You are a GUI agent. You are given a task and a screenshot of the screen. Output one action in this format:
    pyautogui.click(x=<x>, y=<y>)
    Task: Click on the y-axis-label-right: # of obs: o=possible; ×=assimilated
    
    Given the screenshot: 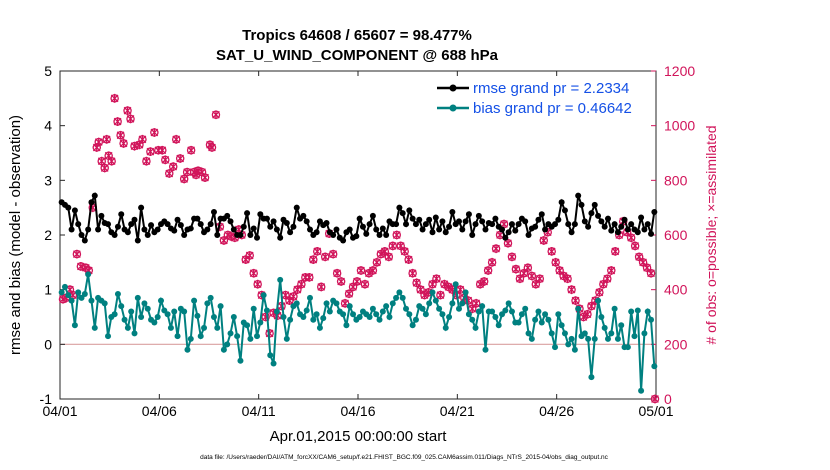 What is the action you would take?
    pyautogui.click(x=711, y=234)
    